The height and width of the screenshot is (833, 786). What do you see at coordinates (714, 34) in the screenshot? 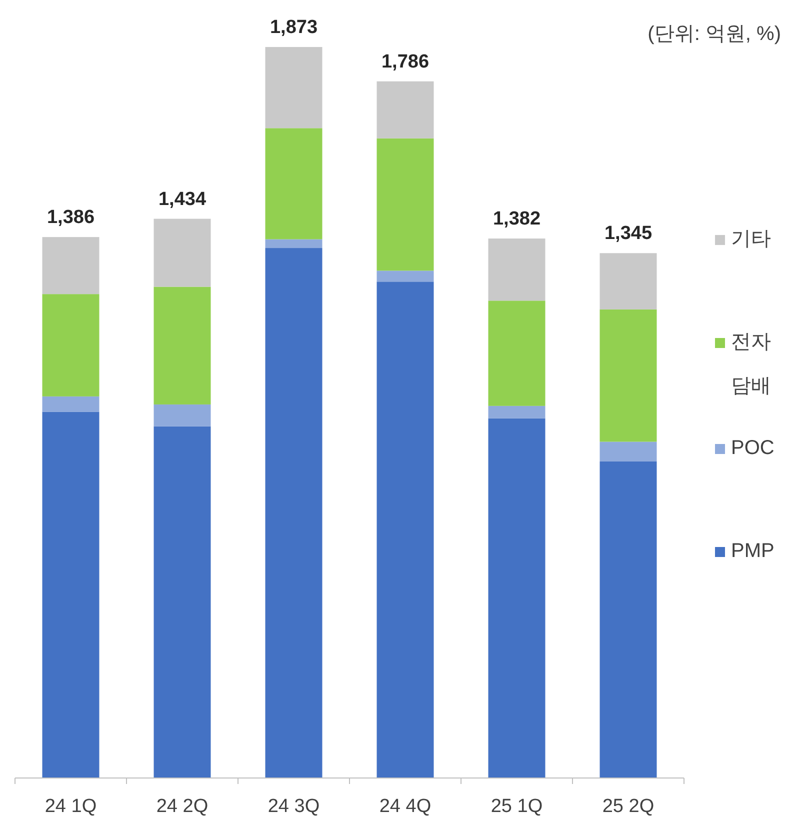
I see `text: (단위: 억원, %)` at bounding box center [714, 34].